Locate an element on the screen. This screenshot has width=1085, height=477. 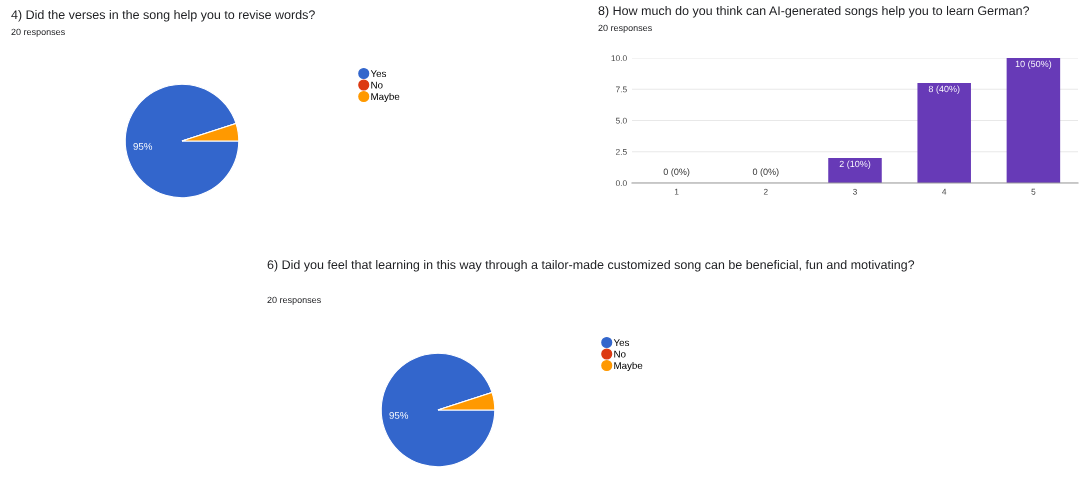
x-tick-label: 2 is located at coordinates (765, 191).